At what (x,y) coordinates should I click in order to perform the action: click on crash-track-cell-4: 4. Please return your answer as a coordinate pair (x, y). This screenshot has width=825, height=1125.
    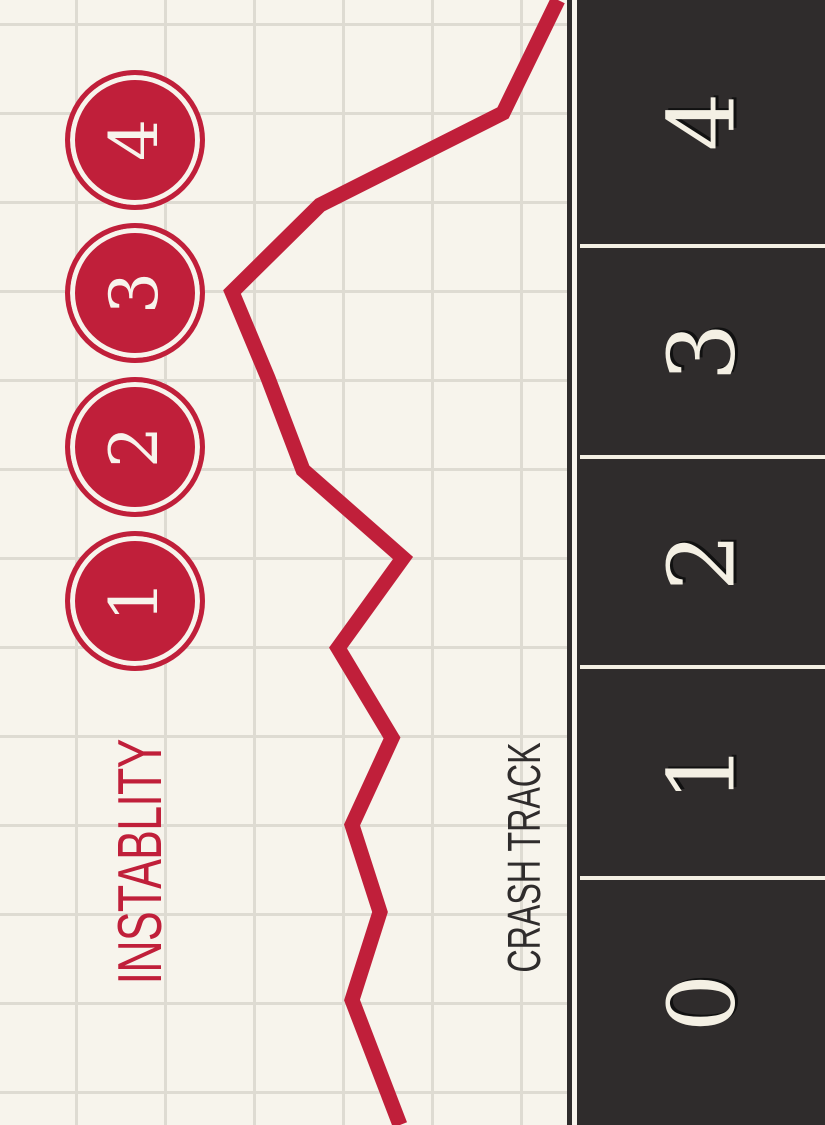
    Looking at the image, I should click on (702, 122).